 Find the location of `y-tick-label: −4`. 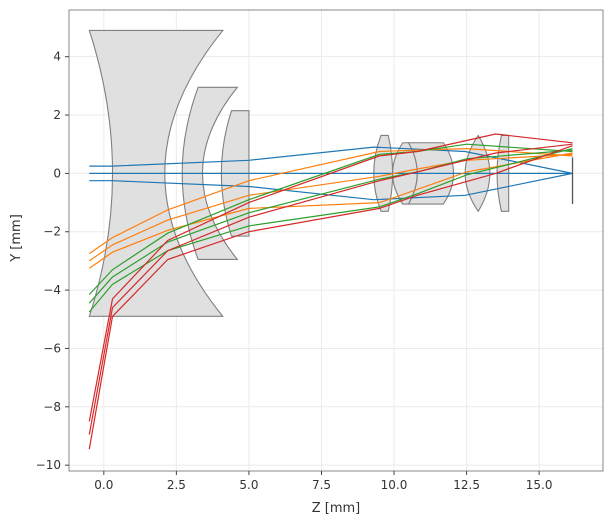

y-tick-label: −4 is located at coordinates (52, 290).